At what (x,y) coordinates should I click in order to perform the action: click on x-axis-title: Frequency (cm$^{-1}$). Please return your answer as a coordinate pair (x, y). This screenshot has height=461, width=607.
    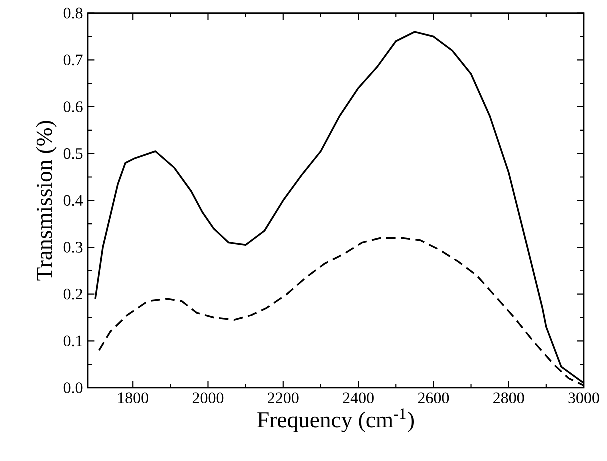
    Looking at the image, I should click on (336, 420).